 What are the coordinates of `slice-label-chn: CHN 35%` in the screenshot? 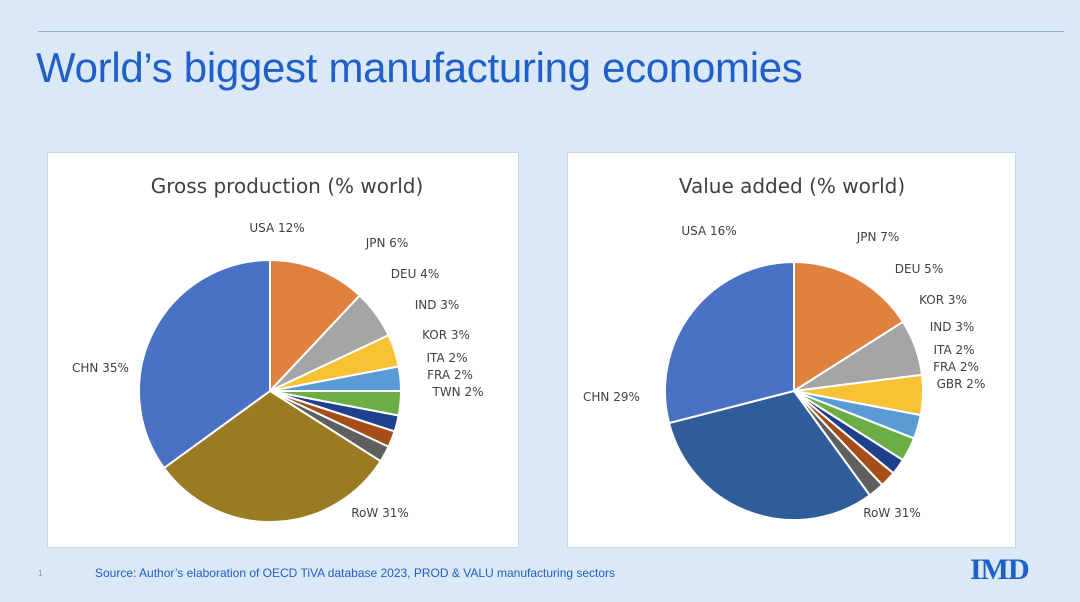 It's located at (100, 368).